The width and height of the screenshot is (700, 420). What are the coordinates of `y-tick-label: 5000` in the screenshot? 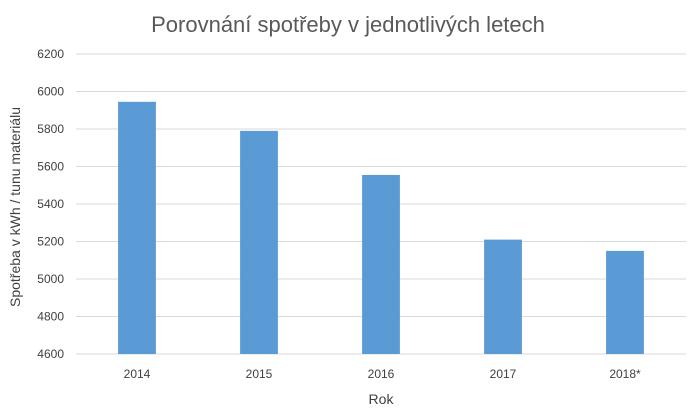 It's located at (50, 279).